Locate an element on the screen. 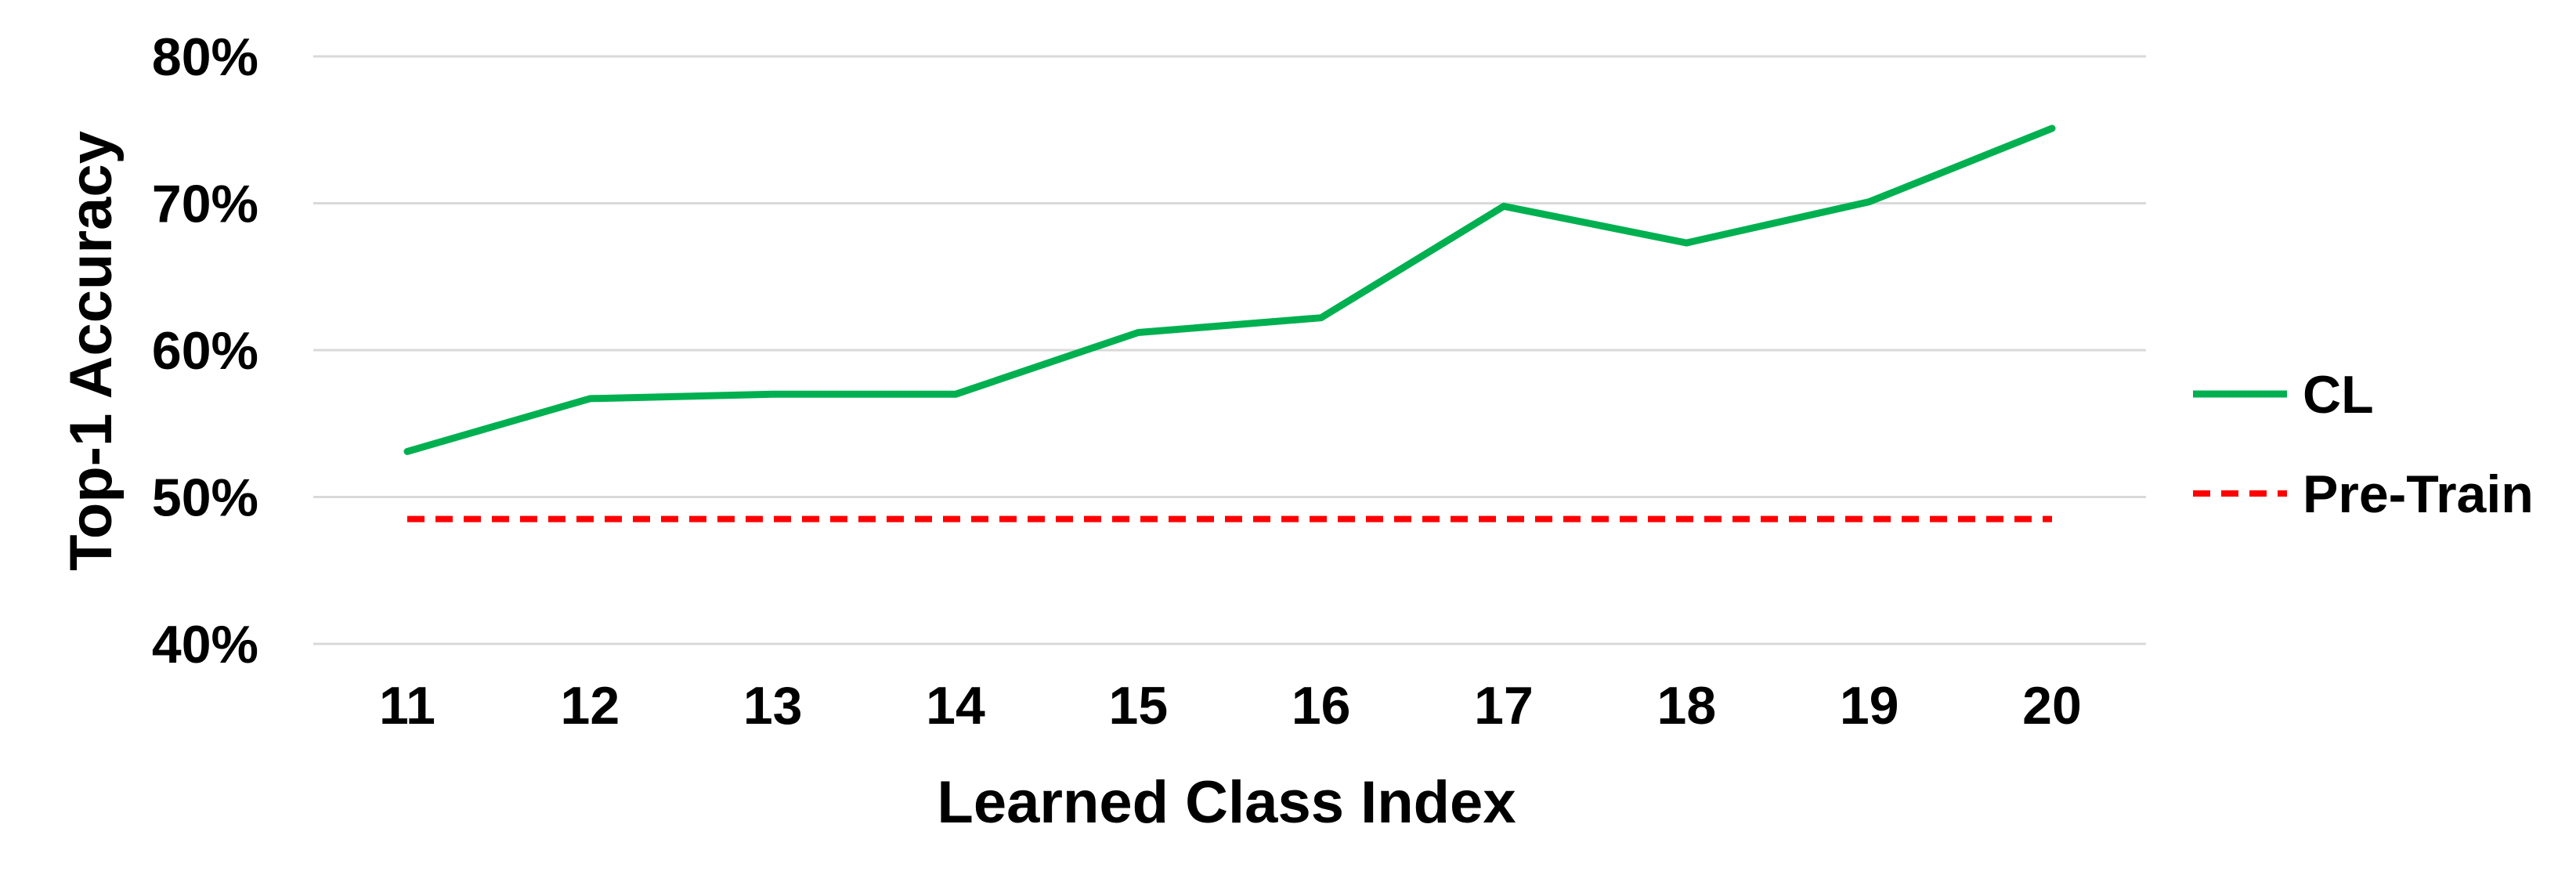 Image resolution: width=2576 pixels, height=882 pixels. y-tick-label: 60% is located at coordinates (205, 351).